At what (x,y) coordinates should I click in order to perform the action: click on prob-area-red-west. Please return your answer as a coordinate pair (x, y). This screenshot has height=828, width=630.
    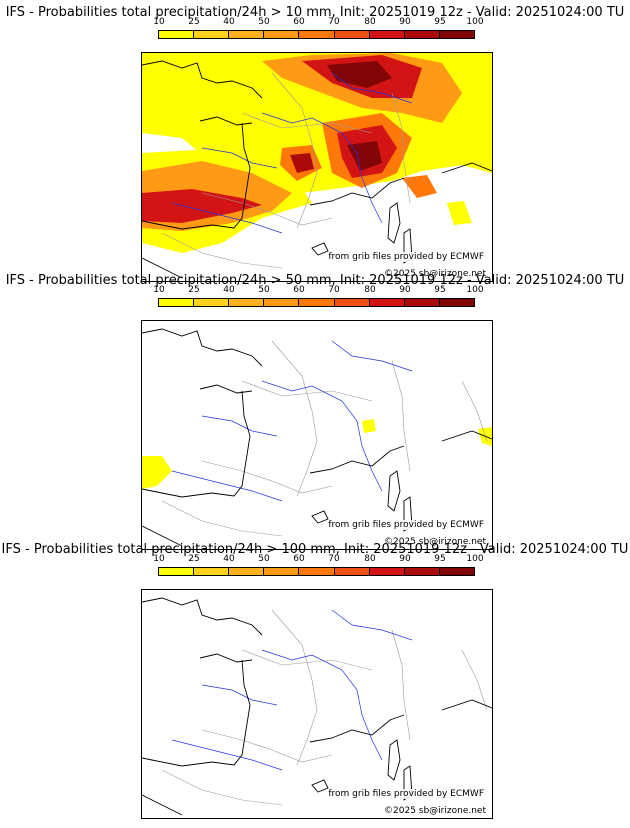
    Looking at the image, I should click on (202, 206).